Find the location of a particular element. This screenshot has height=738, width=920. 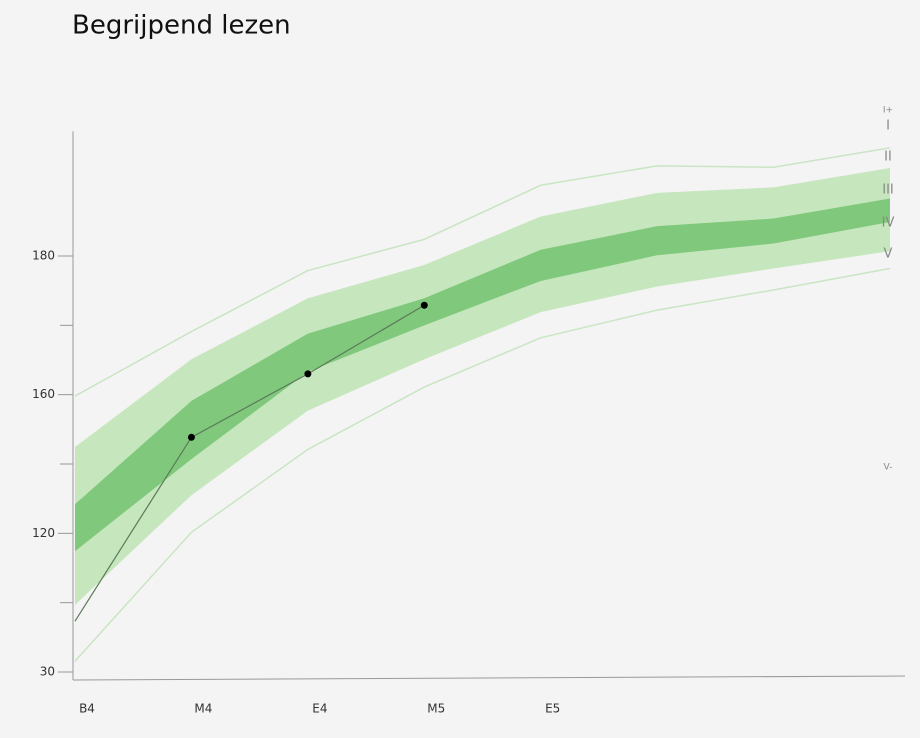

band-label: III is located at coordinates (888, 190).